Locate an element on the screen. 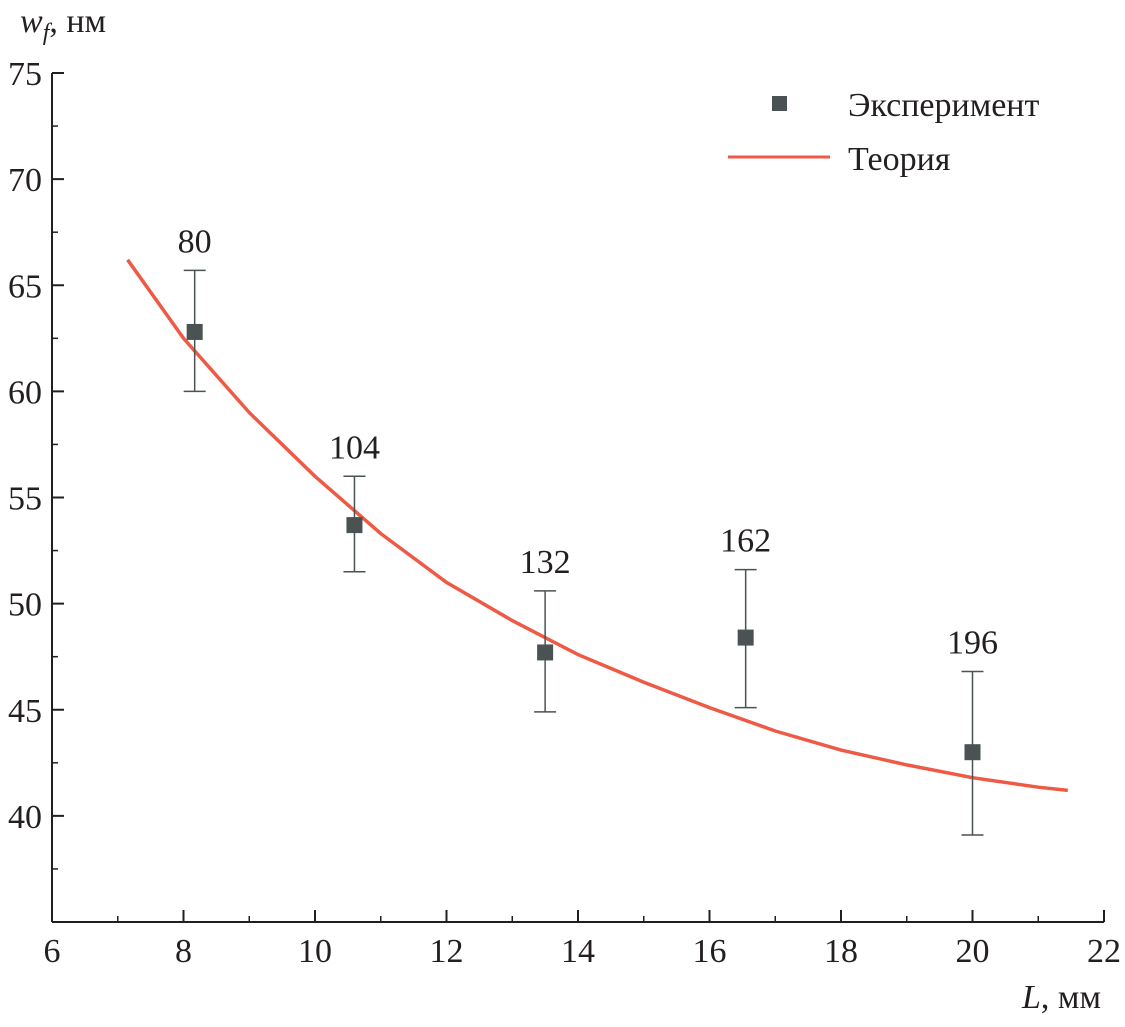 The image size is (1125, 1027). data-point: 104 is located at coordinates (354, 501).